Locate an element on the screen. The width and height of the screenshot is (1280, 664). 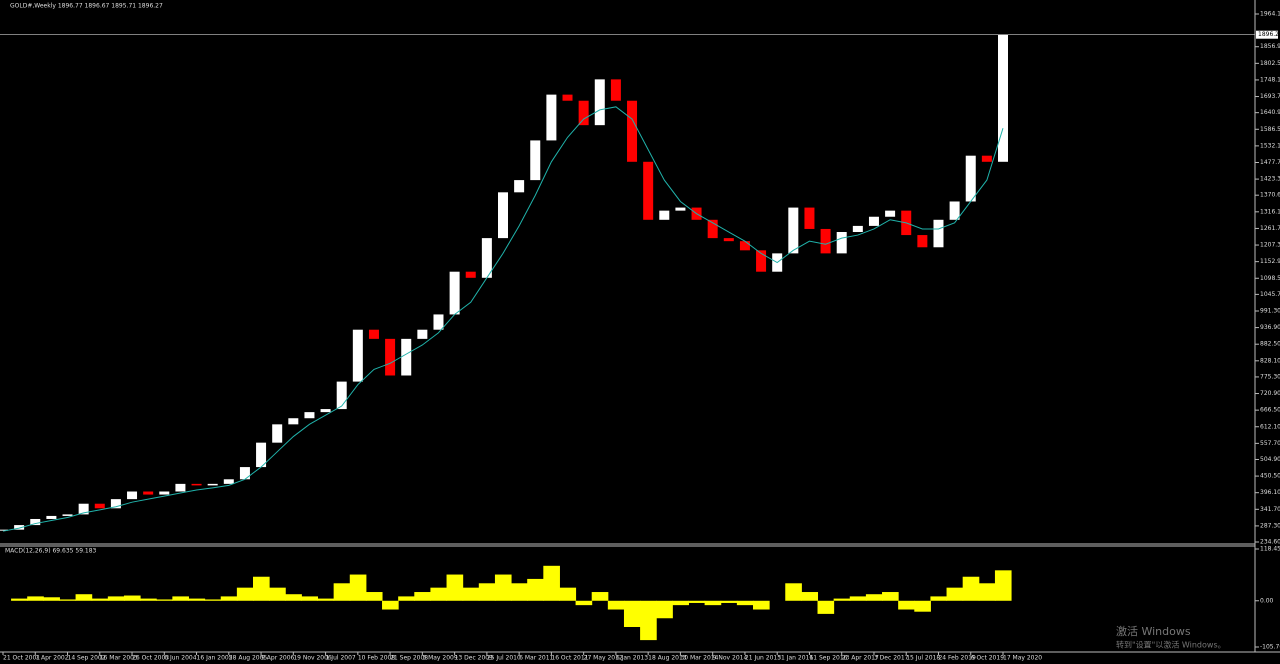
x-tick-label: 30 Mar 2014 is located at coordinates (699, 658).